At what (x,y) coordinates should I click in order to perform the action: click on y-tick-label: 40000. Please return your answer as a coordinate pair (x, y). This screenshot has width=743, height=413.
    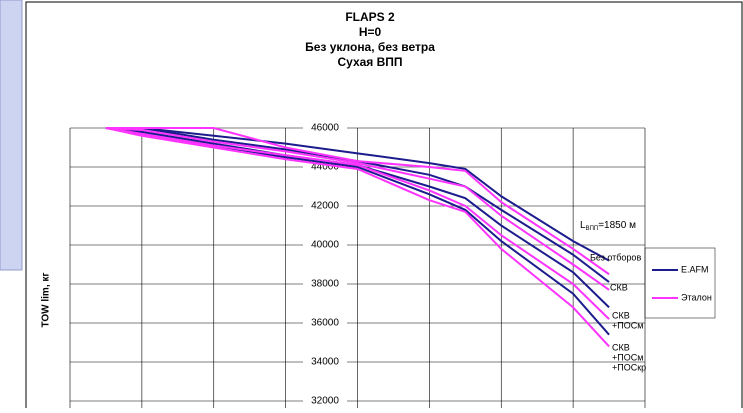
    Looking at the image, I should click on (325, 245).